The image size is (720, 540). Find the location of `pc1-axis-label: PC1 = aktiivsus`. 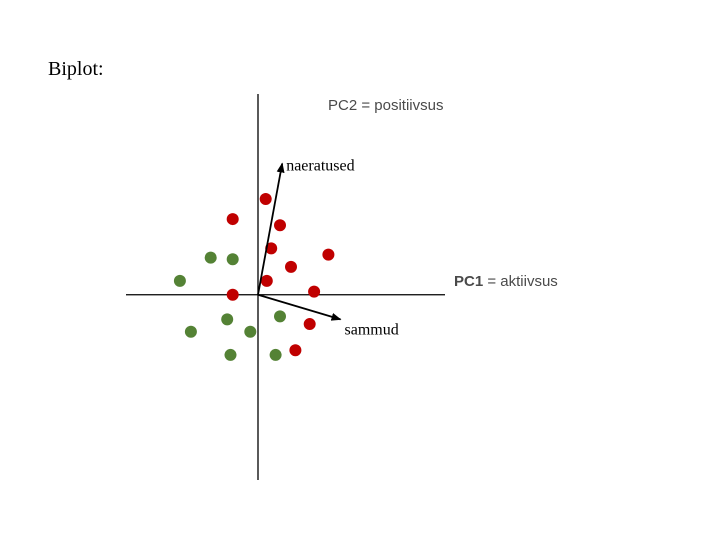

pc1-axis-label: PC1 = aktiivsus is located at coordinates (506, 281).